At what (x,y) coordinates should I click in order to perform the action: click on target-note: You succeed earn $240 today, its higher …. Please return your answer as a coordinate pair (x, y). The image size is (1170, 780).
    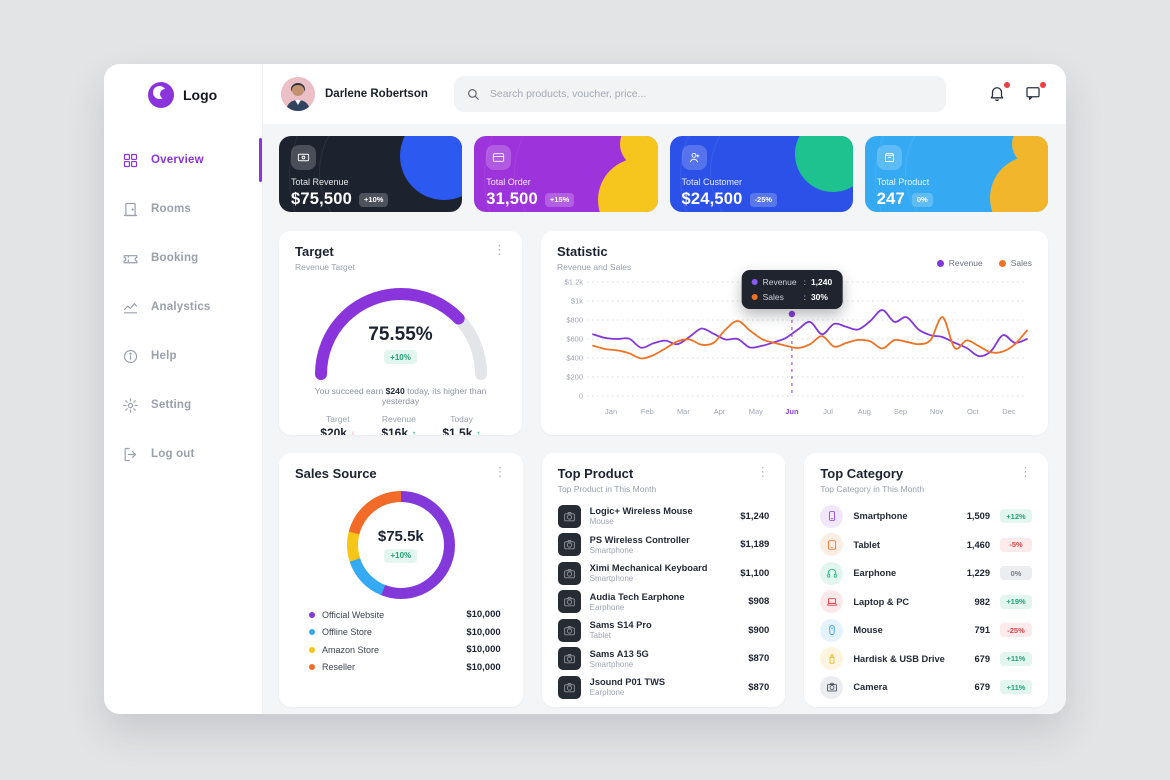
    Looking at the image, I should click on (400, 396).